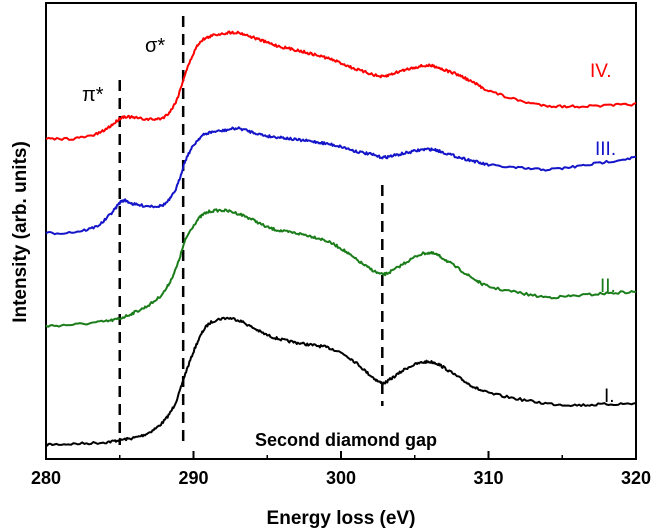  Describe the element at coordinates (346, 440) in the screenshot. I see `gap-label: Second diamond gap` at that location.